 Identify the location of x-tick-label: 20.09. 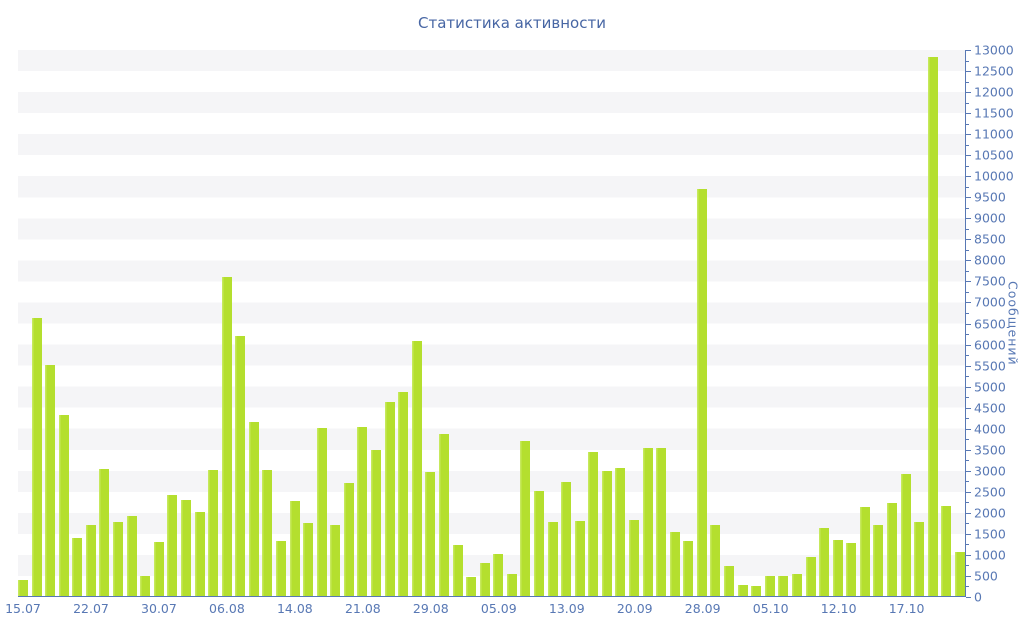
(634, 608).